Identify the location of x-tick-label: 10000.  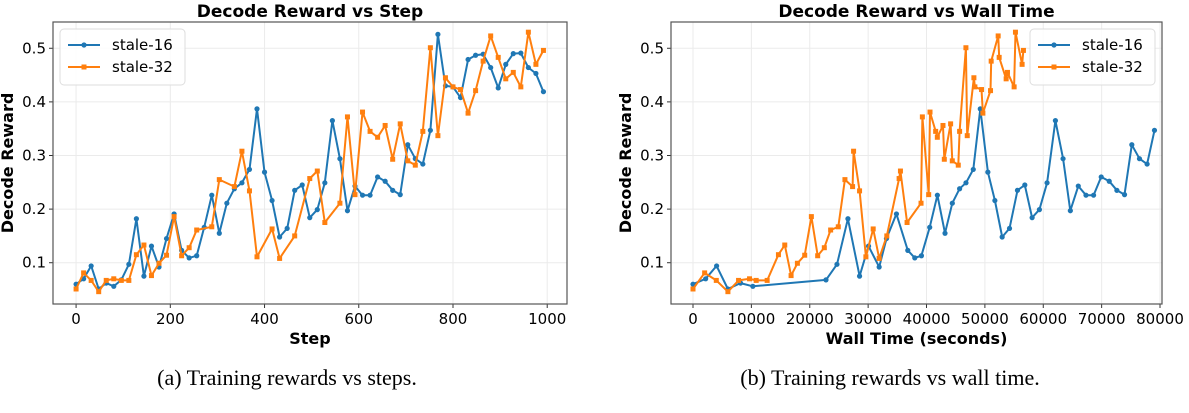
(752, 319).